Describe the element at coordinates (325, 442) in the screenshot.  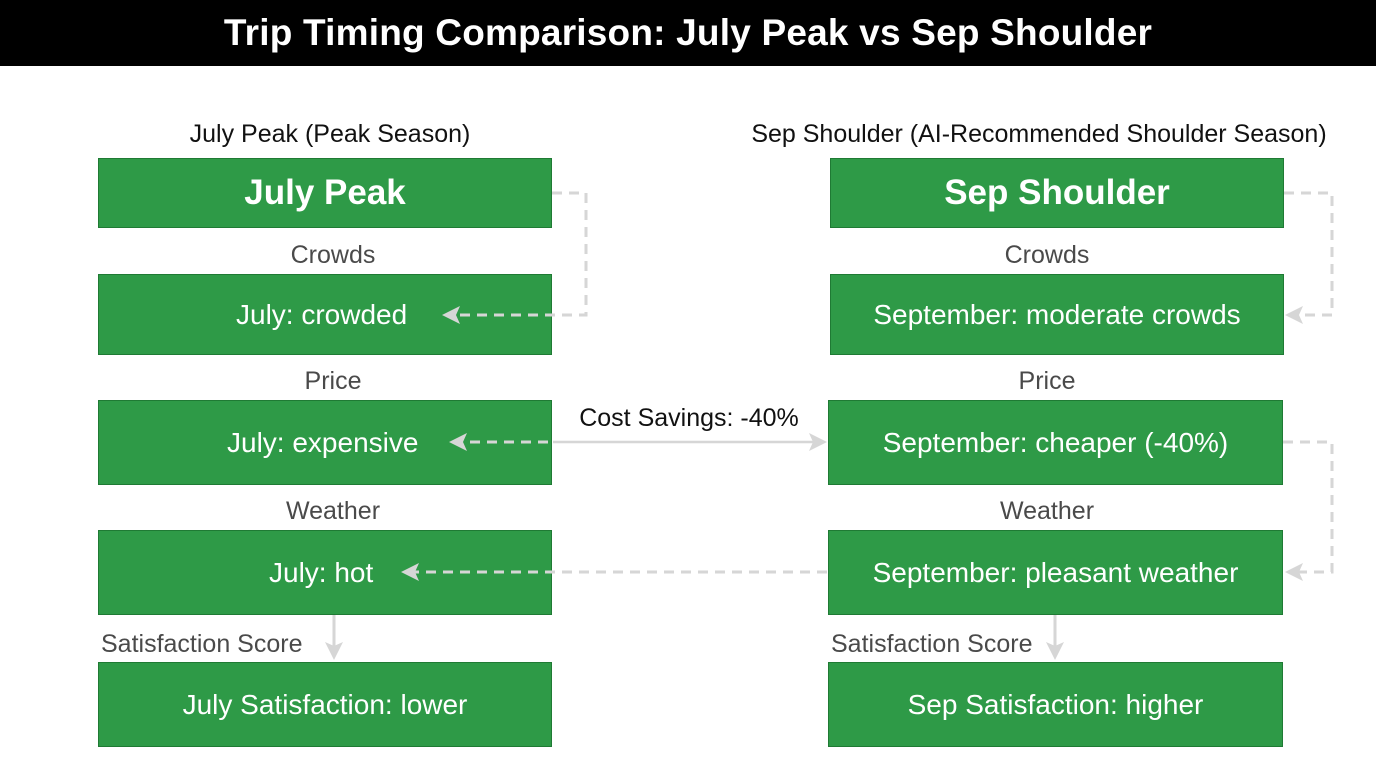
I see `july-price-node: July: expensive` at that location.